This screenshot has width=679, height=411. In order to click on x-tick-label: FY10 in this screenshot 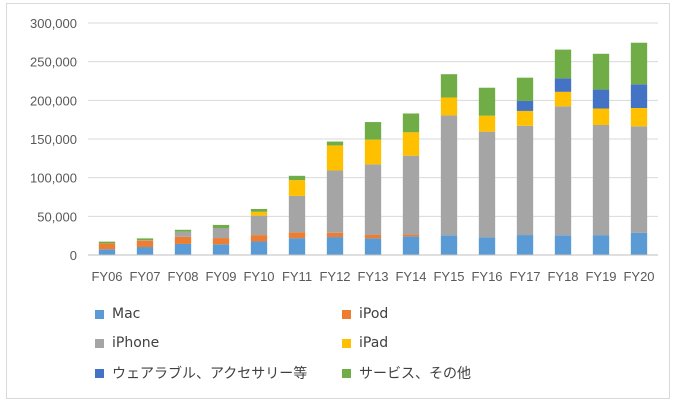, I will do `click(258, 276)`.